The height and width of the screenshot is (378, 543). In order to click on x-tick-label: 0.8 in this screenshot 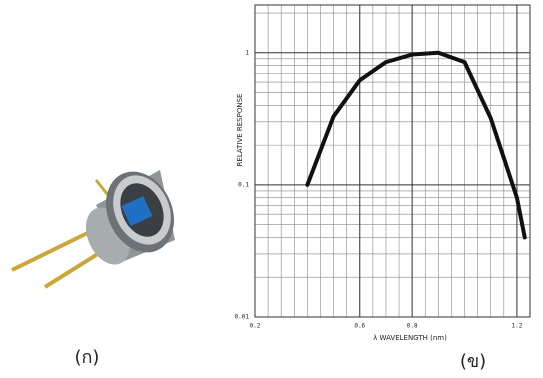, I will do `click(412, 326)`.